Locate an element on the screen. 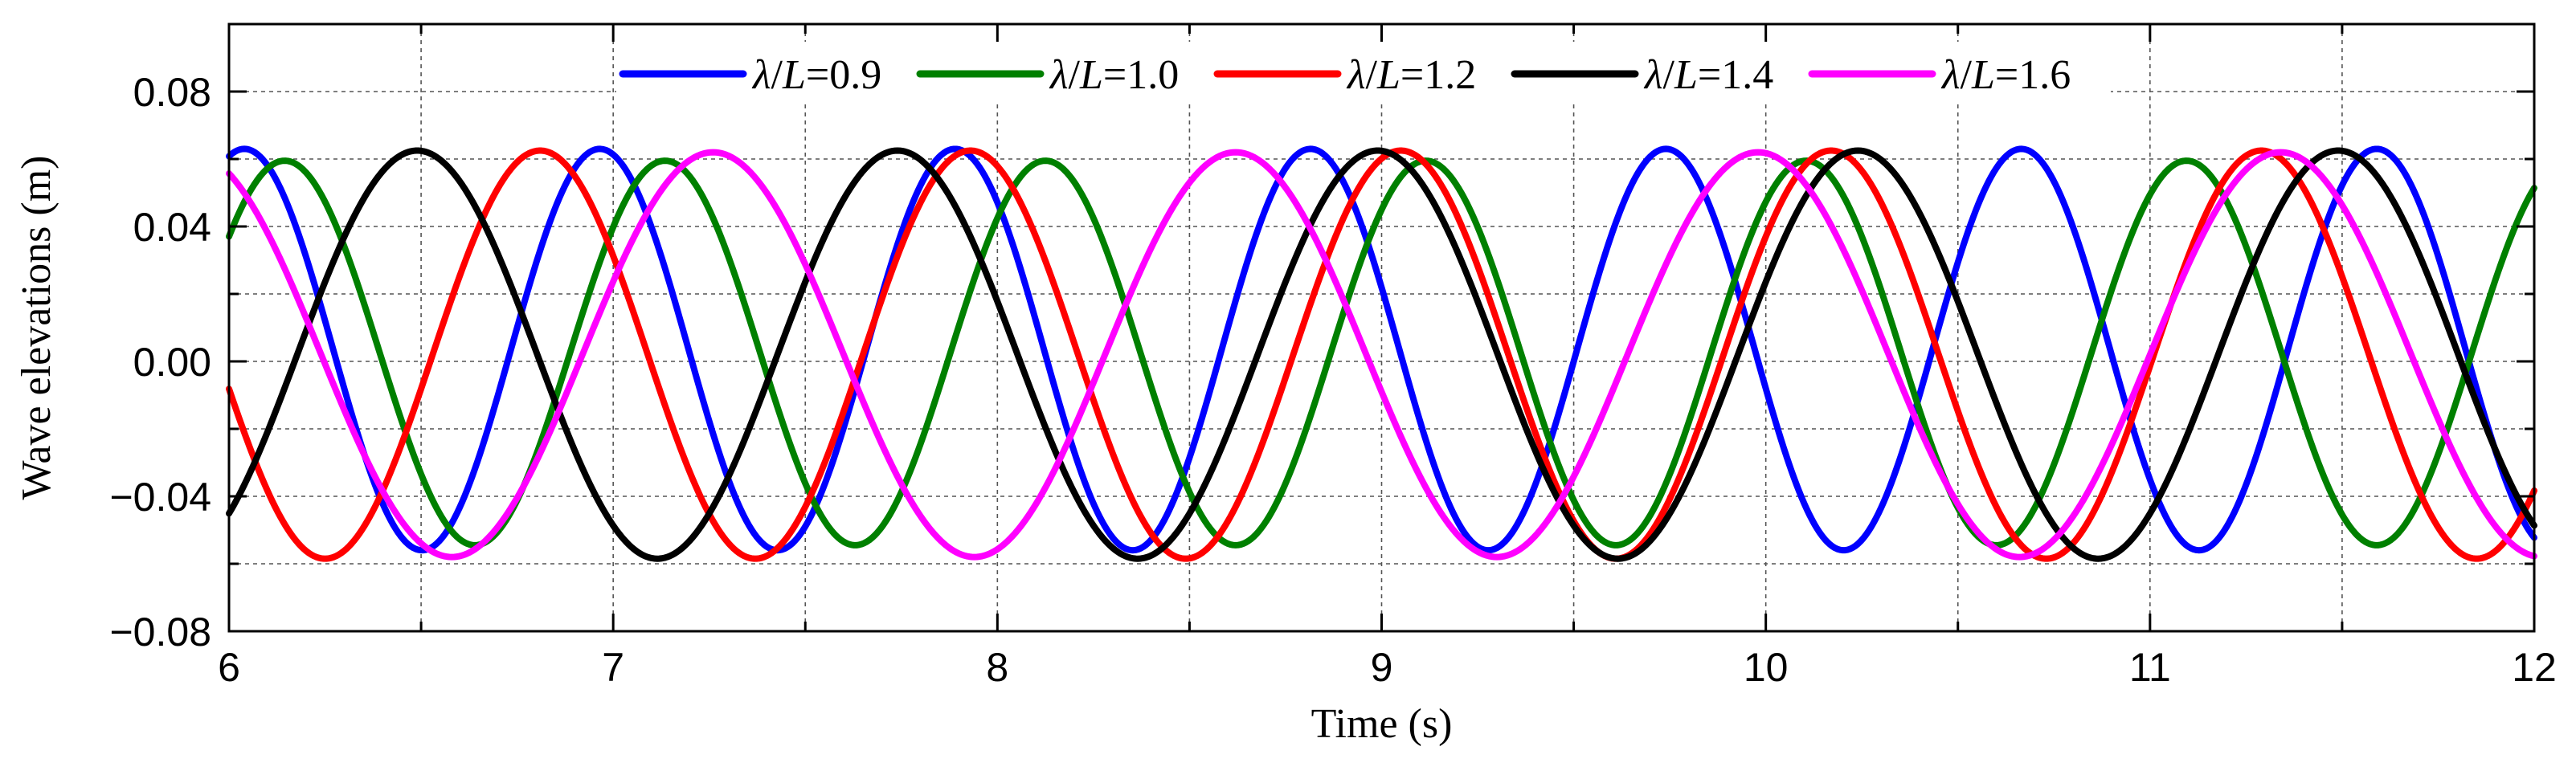 Image resolution: width=2576 pixels, height=779 pixels. legend-label: λ/L=0.9 is located at coordinates (816, 75).